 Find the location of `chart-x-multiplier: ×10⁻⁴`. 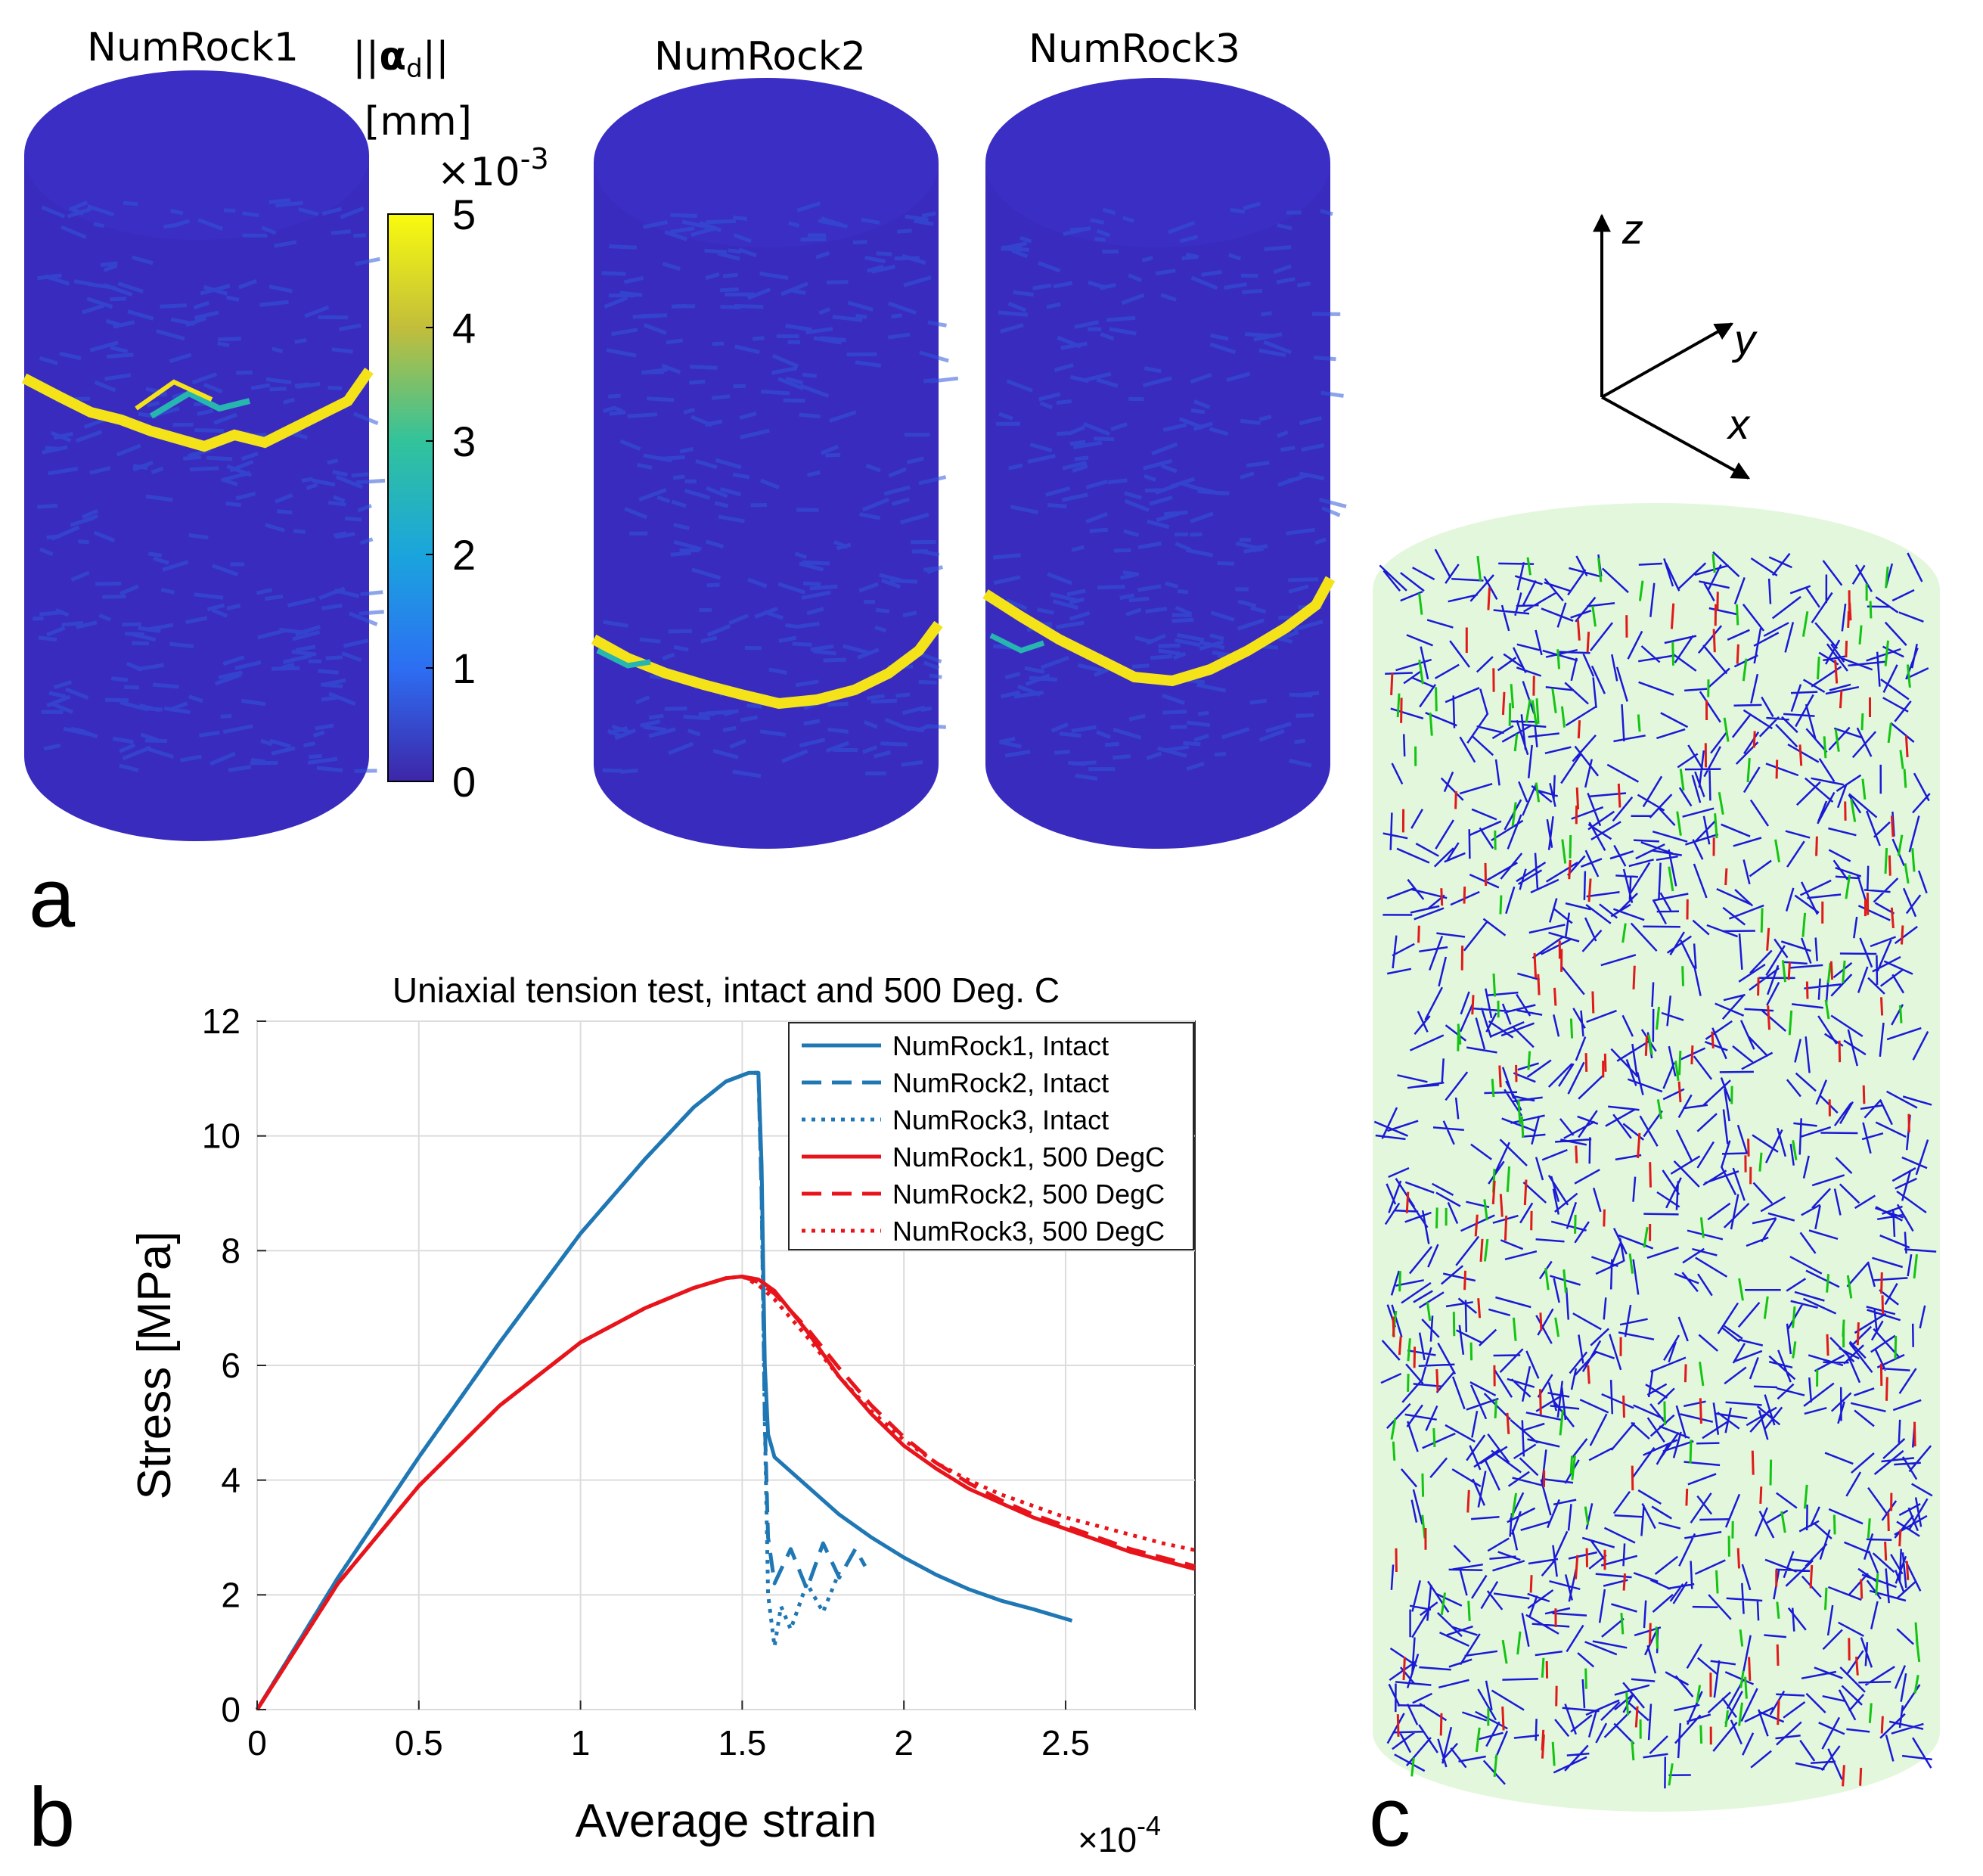

chart-x-multiplier: ×10⁻⁴ is located at coordinates (1119, 1834).